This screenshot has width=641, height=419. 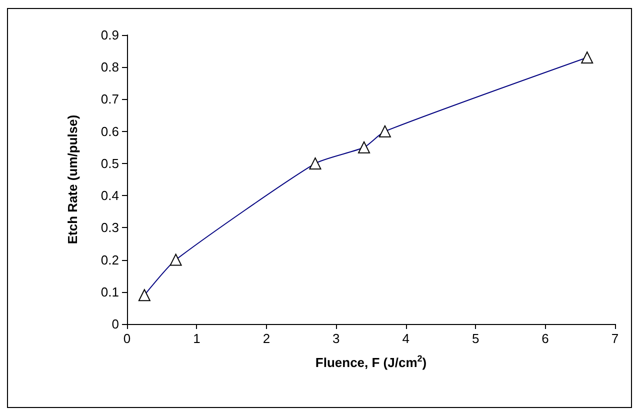 What do you see at coordinates (127, 338) in the screenshot?
I see `x-tick-label: 0` at bounding box center [127, 338].